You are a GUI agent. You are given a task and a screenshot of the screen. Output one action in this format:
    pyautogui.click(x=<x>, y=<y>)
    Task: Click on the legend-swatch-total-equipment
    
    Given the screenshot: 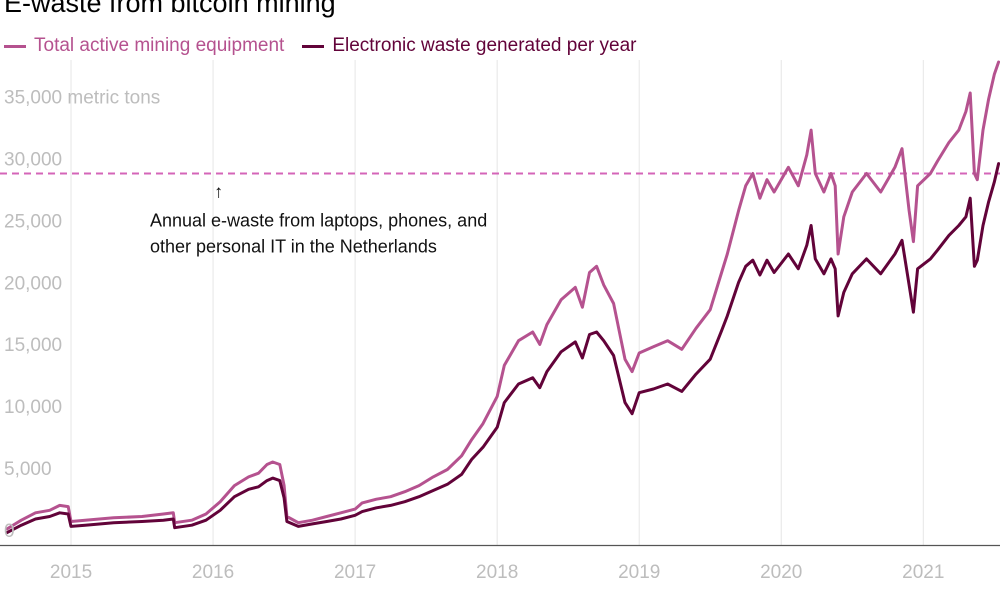 What is the action you would take?
    pyautogui.click(x=15, y=46)
    